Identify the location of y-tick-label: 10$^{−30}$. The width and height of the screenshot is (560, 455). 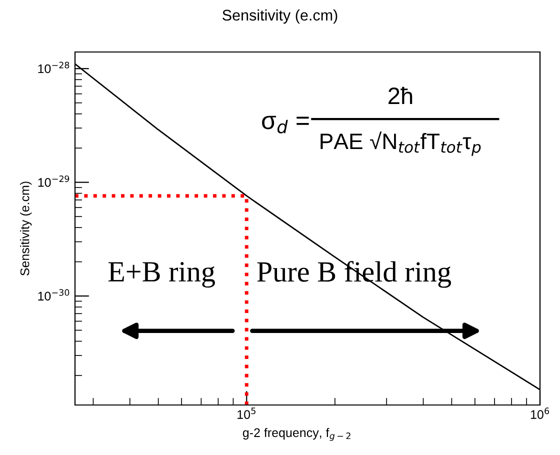
(54, 295).